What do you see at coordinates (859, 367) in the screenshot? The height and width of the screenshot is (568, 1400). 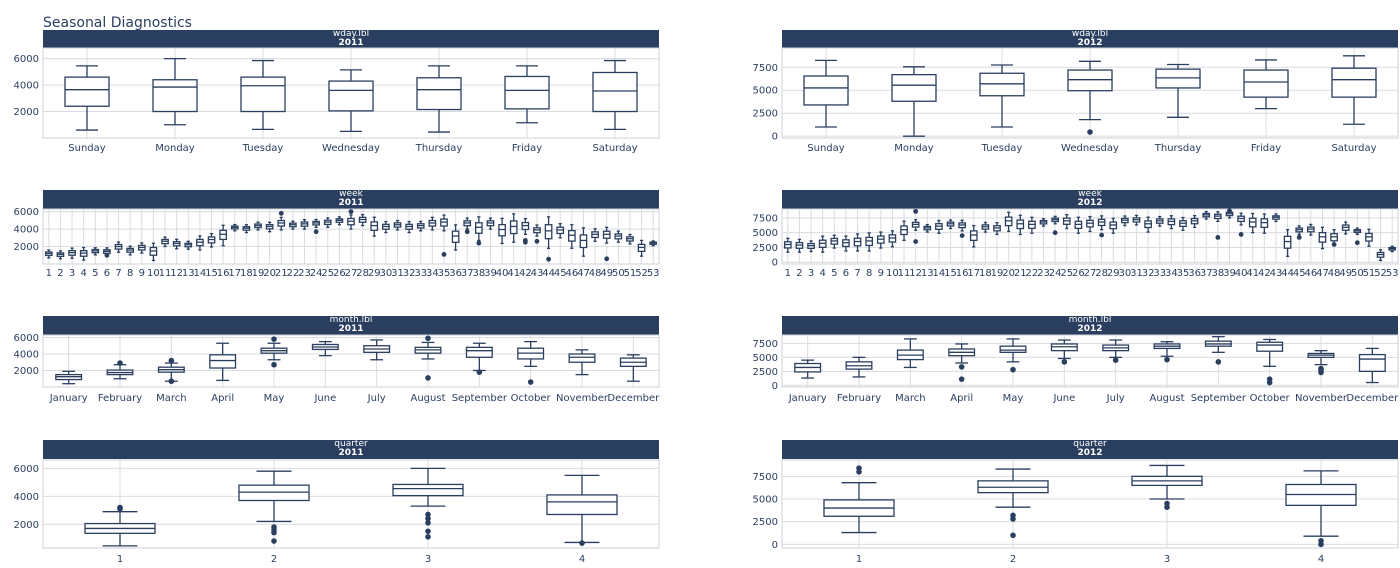 I see `box-February` at bounding box center [859, 367].